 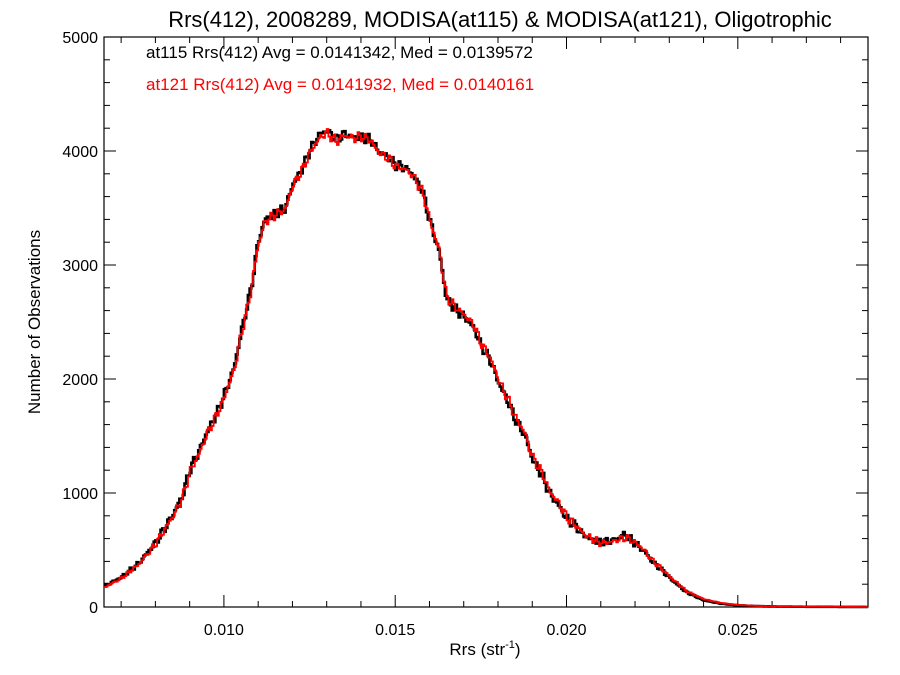 What do you see at coordinates (80, 152) in the screenshot?
I see `y-tick-label: 4000` at bounding box center [80, 152].